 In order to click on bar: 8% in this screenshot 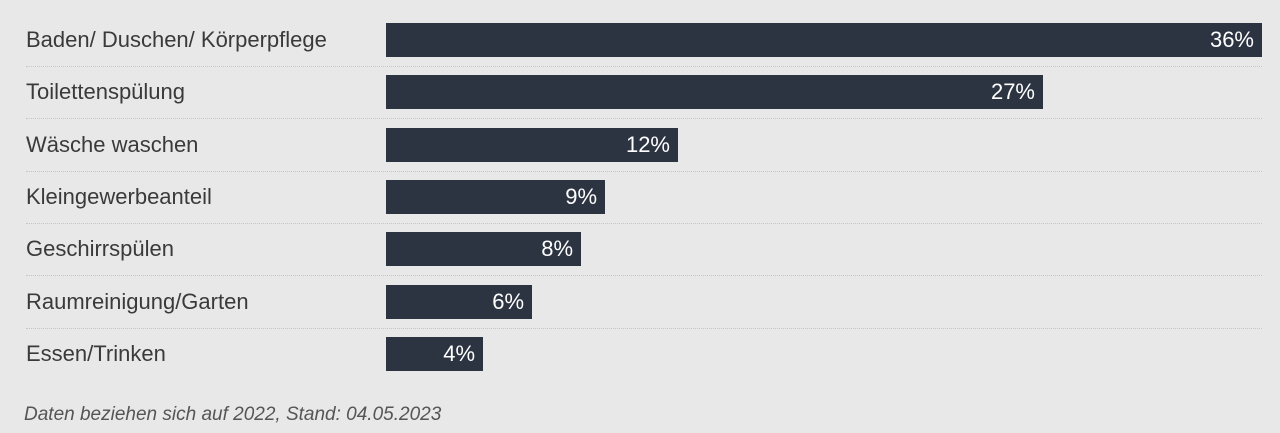, I will do `click(483, 249)`.